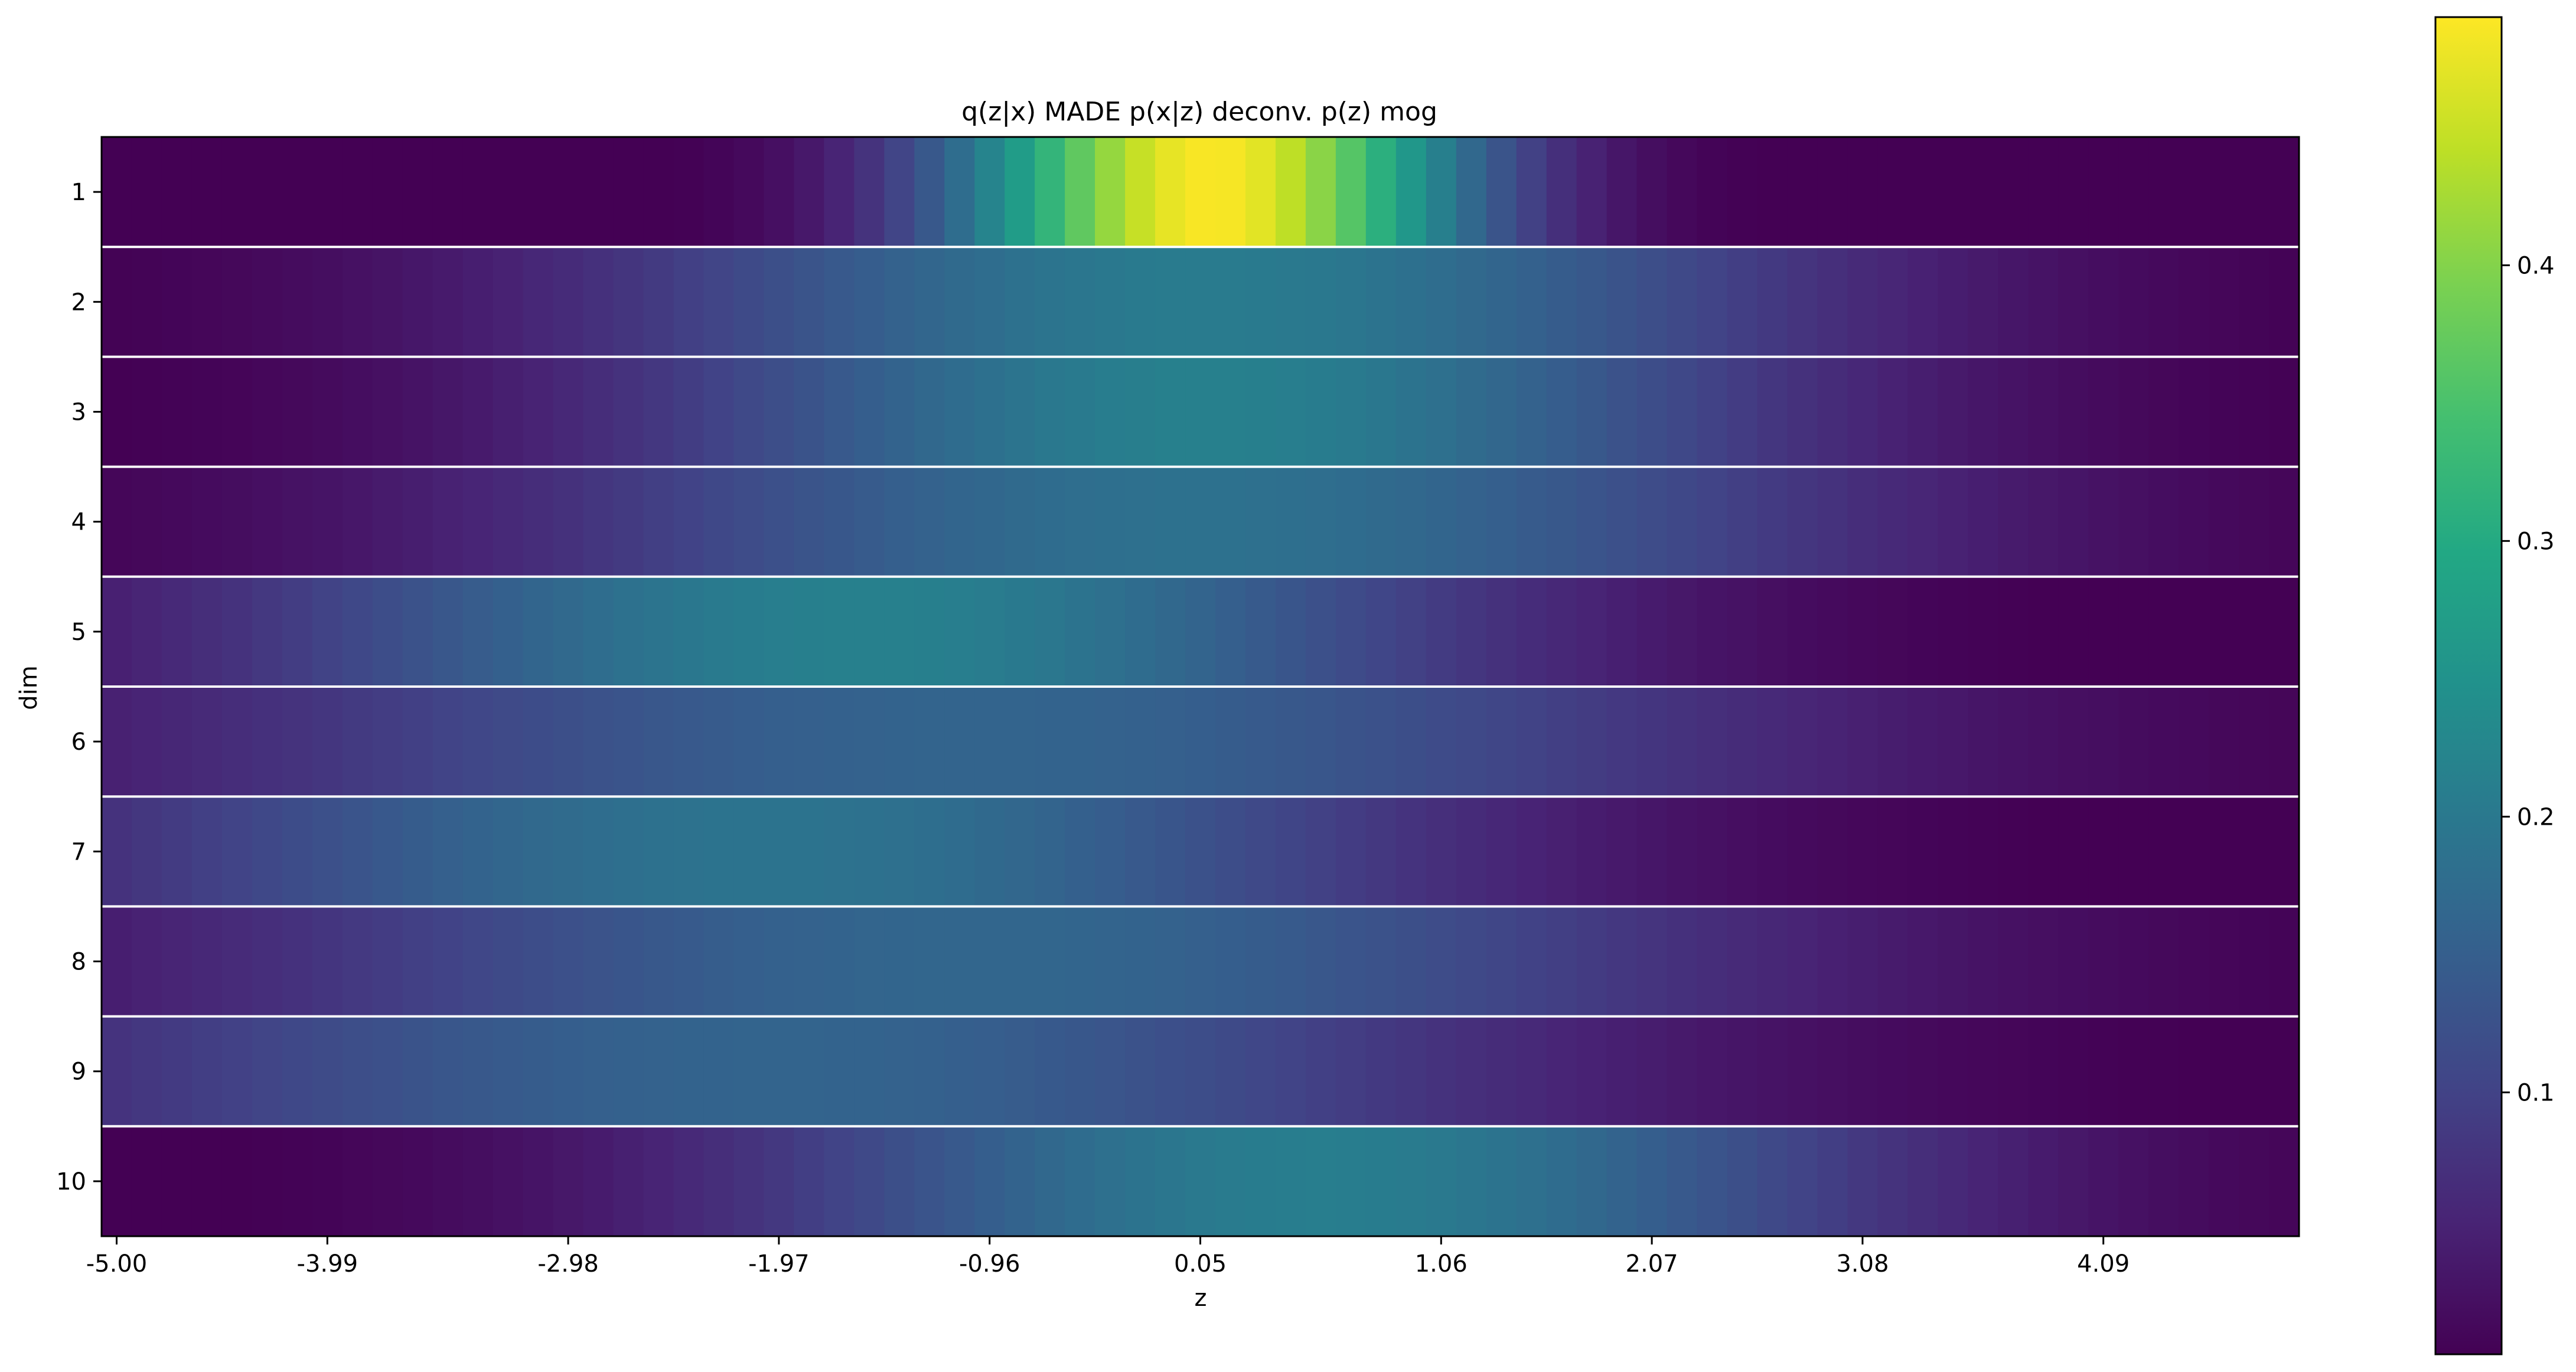 The image size is (2576, 1372). I want to click on x-tick-label: -2.98, so click(568, 1264).